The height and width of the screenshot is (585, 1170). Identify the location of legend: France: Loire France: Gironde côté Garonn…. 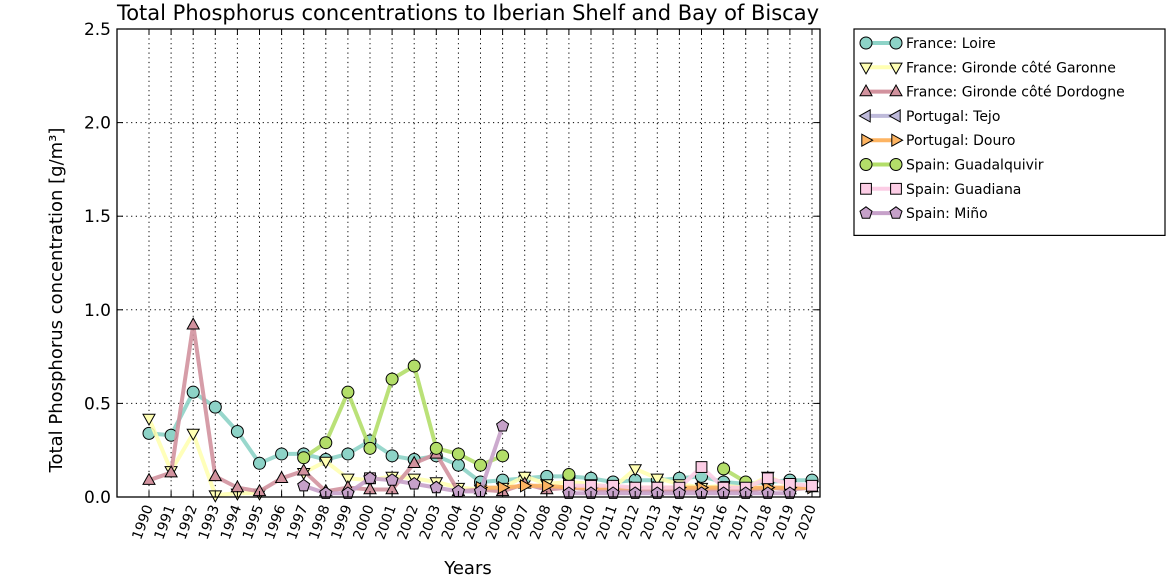
(1009, 132).